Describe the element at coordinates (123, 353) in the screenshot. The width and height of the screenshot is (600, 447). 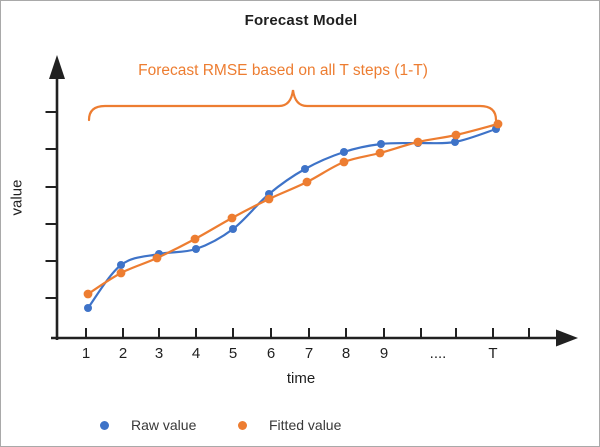
I see `x-tick-label: 2` at that location.